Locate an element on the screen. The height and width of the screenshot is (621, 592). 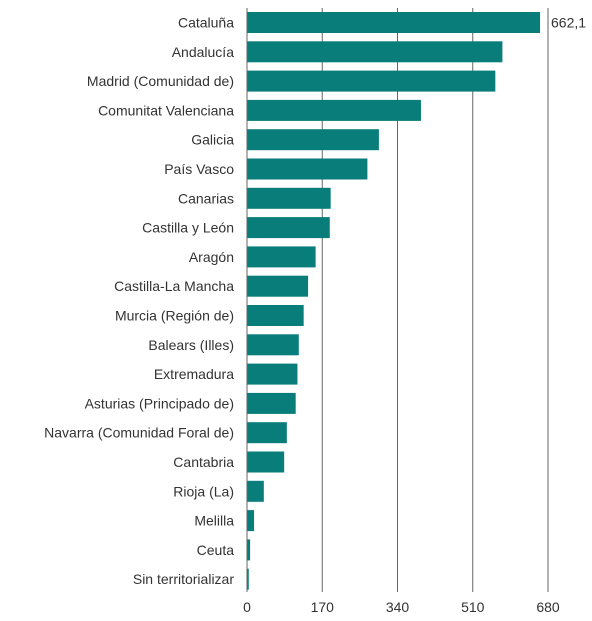
category-label-16: Cantabria is located at coordinates (203, 462).